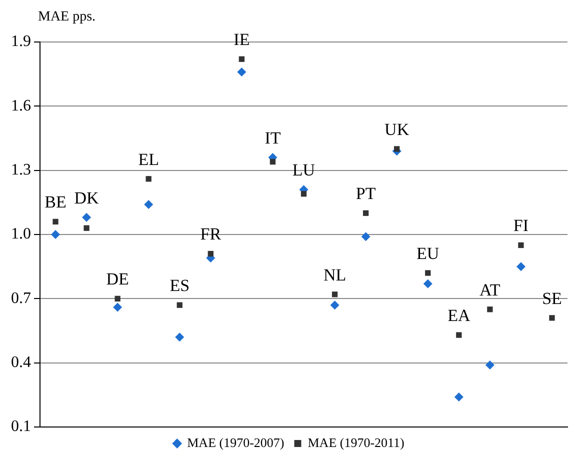 Image resolution: width=580 pixels, height=468 pixels. Describe the element at coordinates (459, 315) in the screenshot. I see `x-tick-label: EA` at that location.